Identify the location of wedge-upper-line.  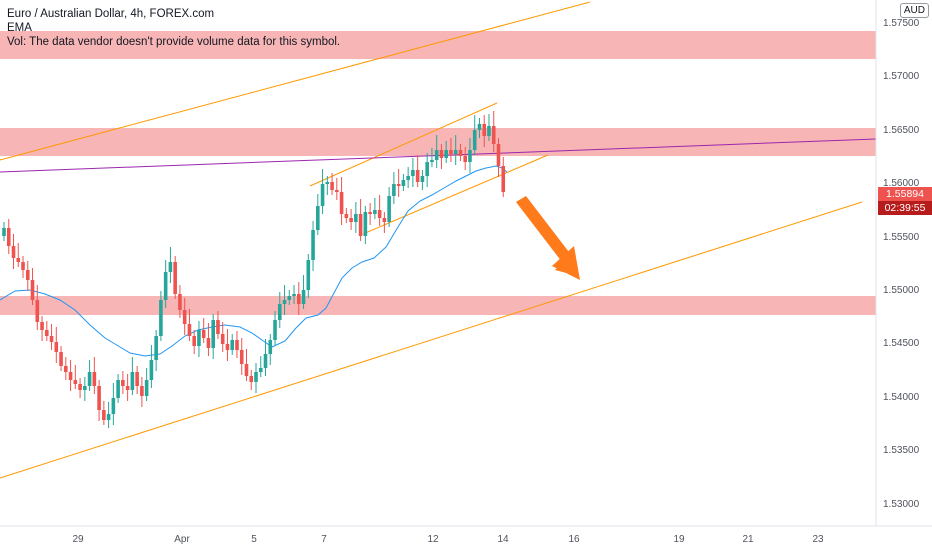
(403, 144).